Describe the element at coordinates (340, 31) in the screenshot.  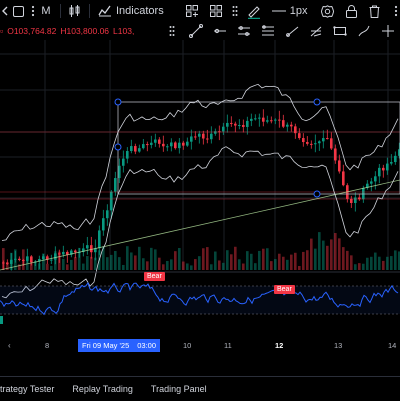
I see `gann-box-icon` at that location.